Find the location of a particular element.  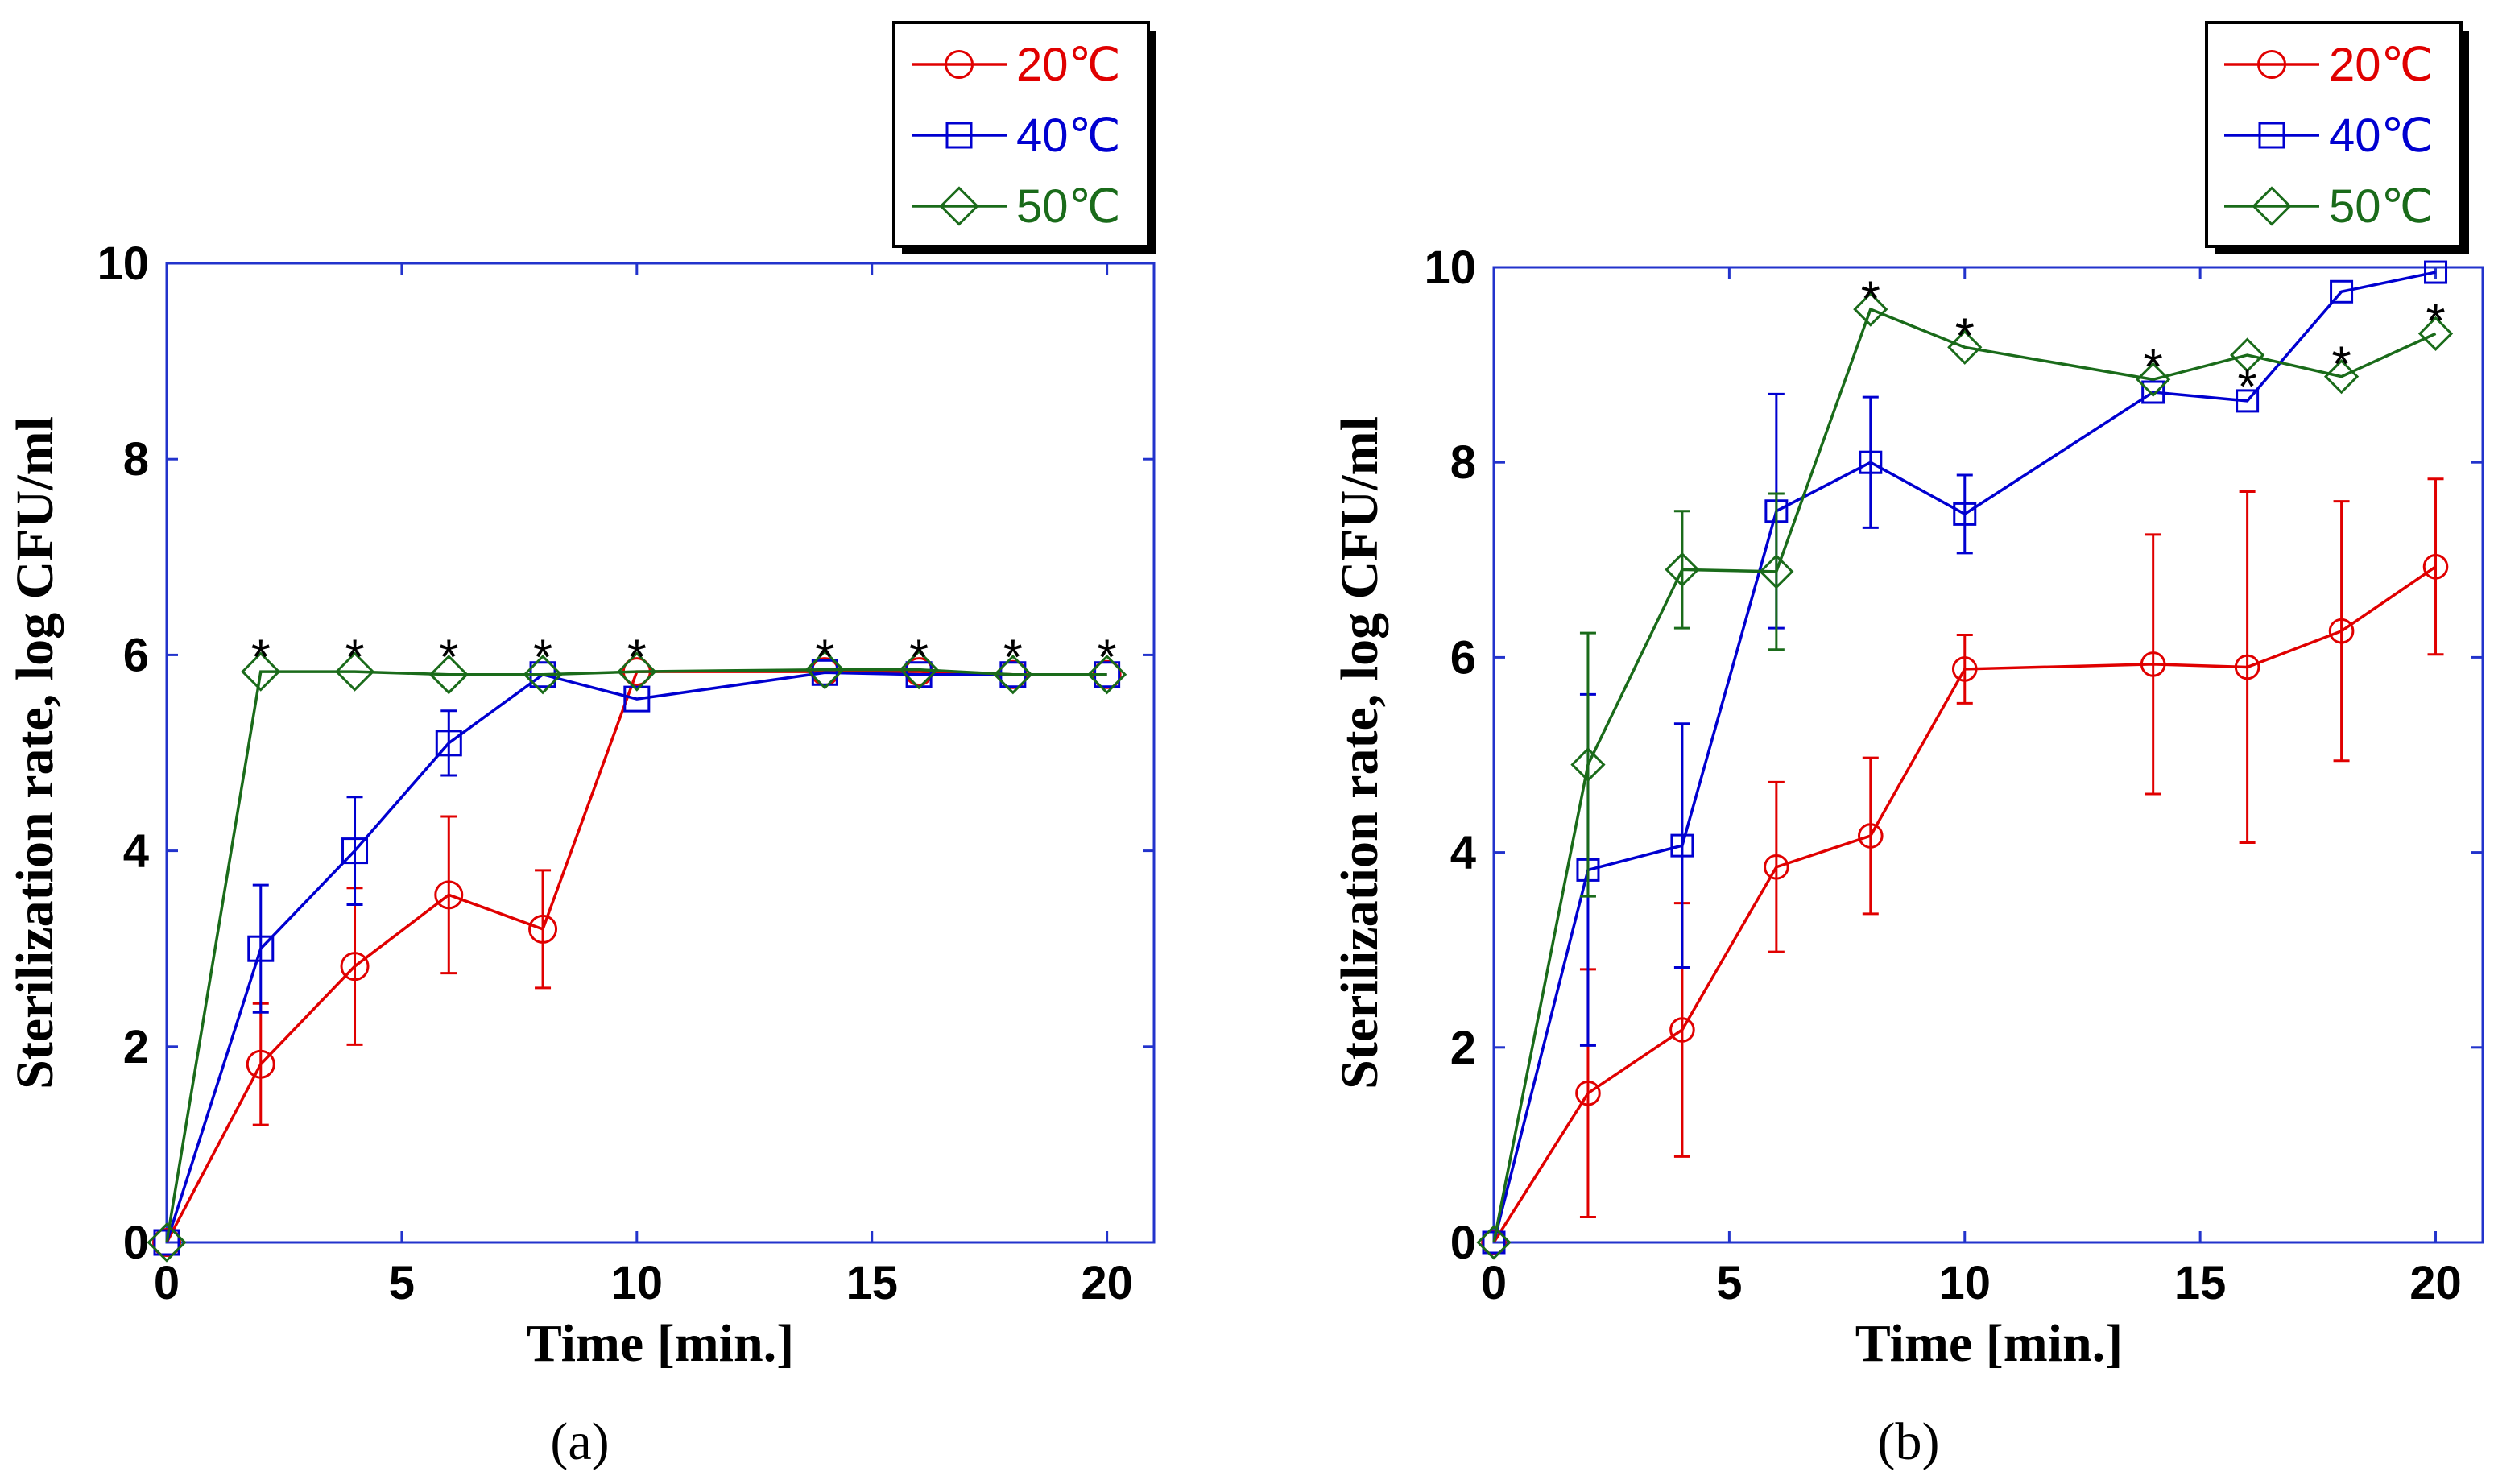

legend-label: 40℃ is located at coordinates (2381, 136).